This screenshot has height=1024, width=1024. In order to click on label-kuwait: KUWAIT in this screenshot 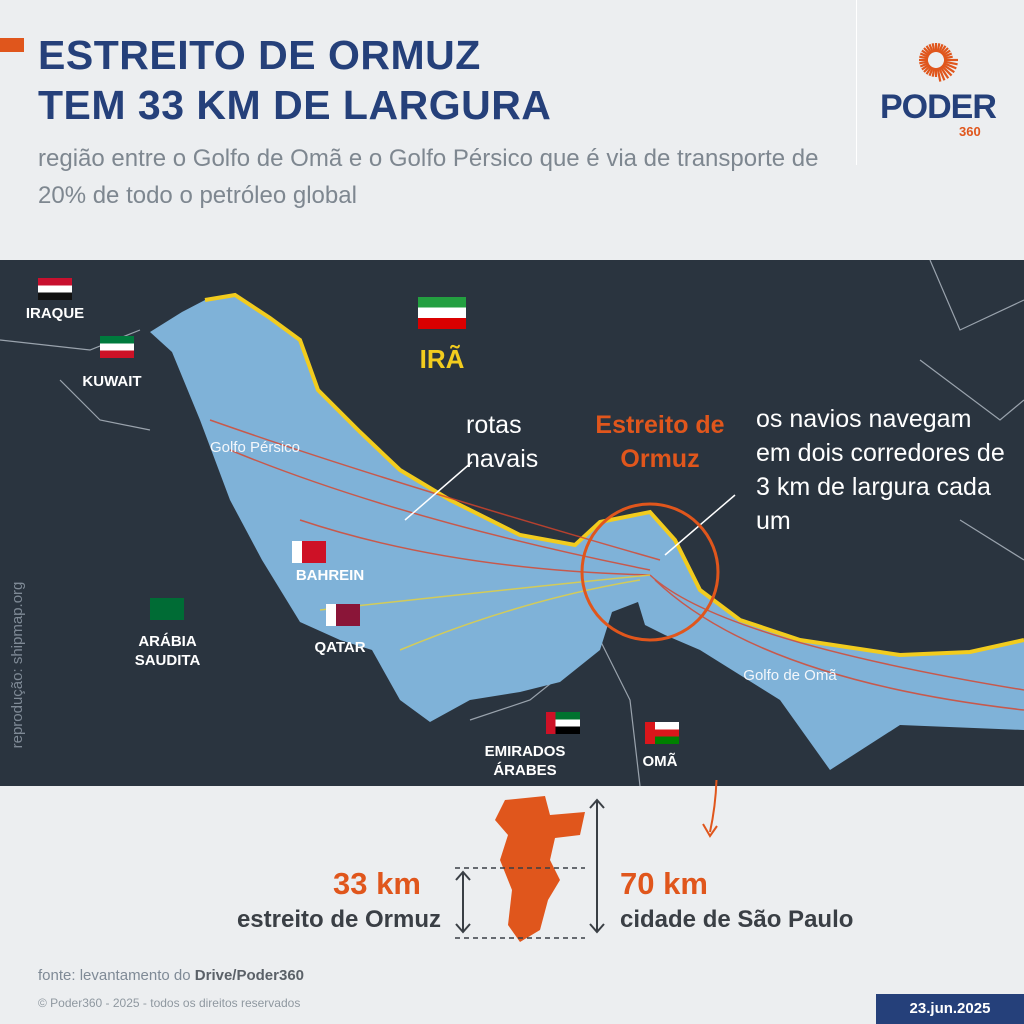, I will do `click(112, 381)`.